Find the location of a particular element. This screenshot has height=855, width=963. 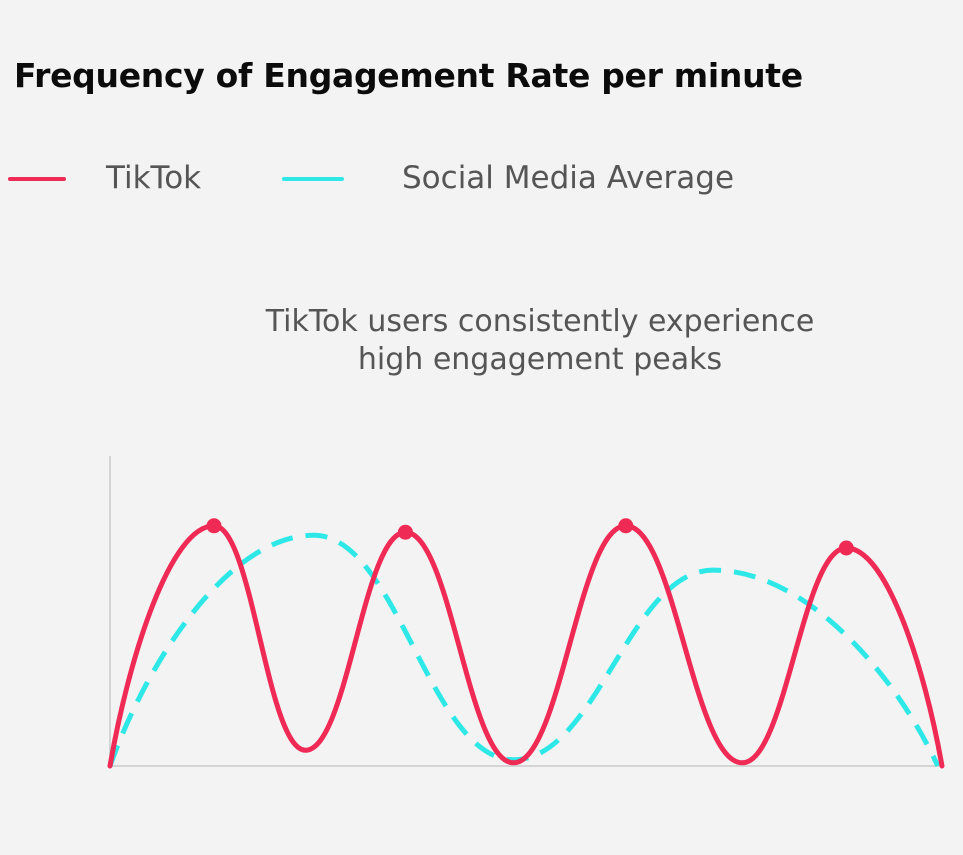

legend-swatch-social-media-average is located at coordinates (313, 179).